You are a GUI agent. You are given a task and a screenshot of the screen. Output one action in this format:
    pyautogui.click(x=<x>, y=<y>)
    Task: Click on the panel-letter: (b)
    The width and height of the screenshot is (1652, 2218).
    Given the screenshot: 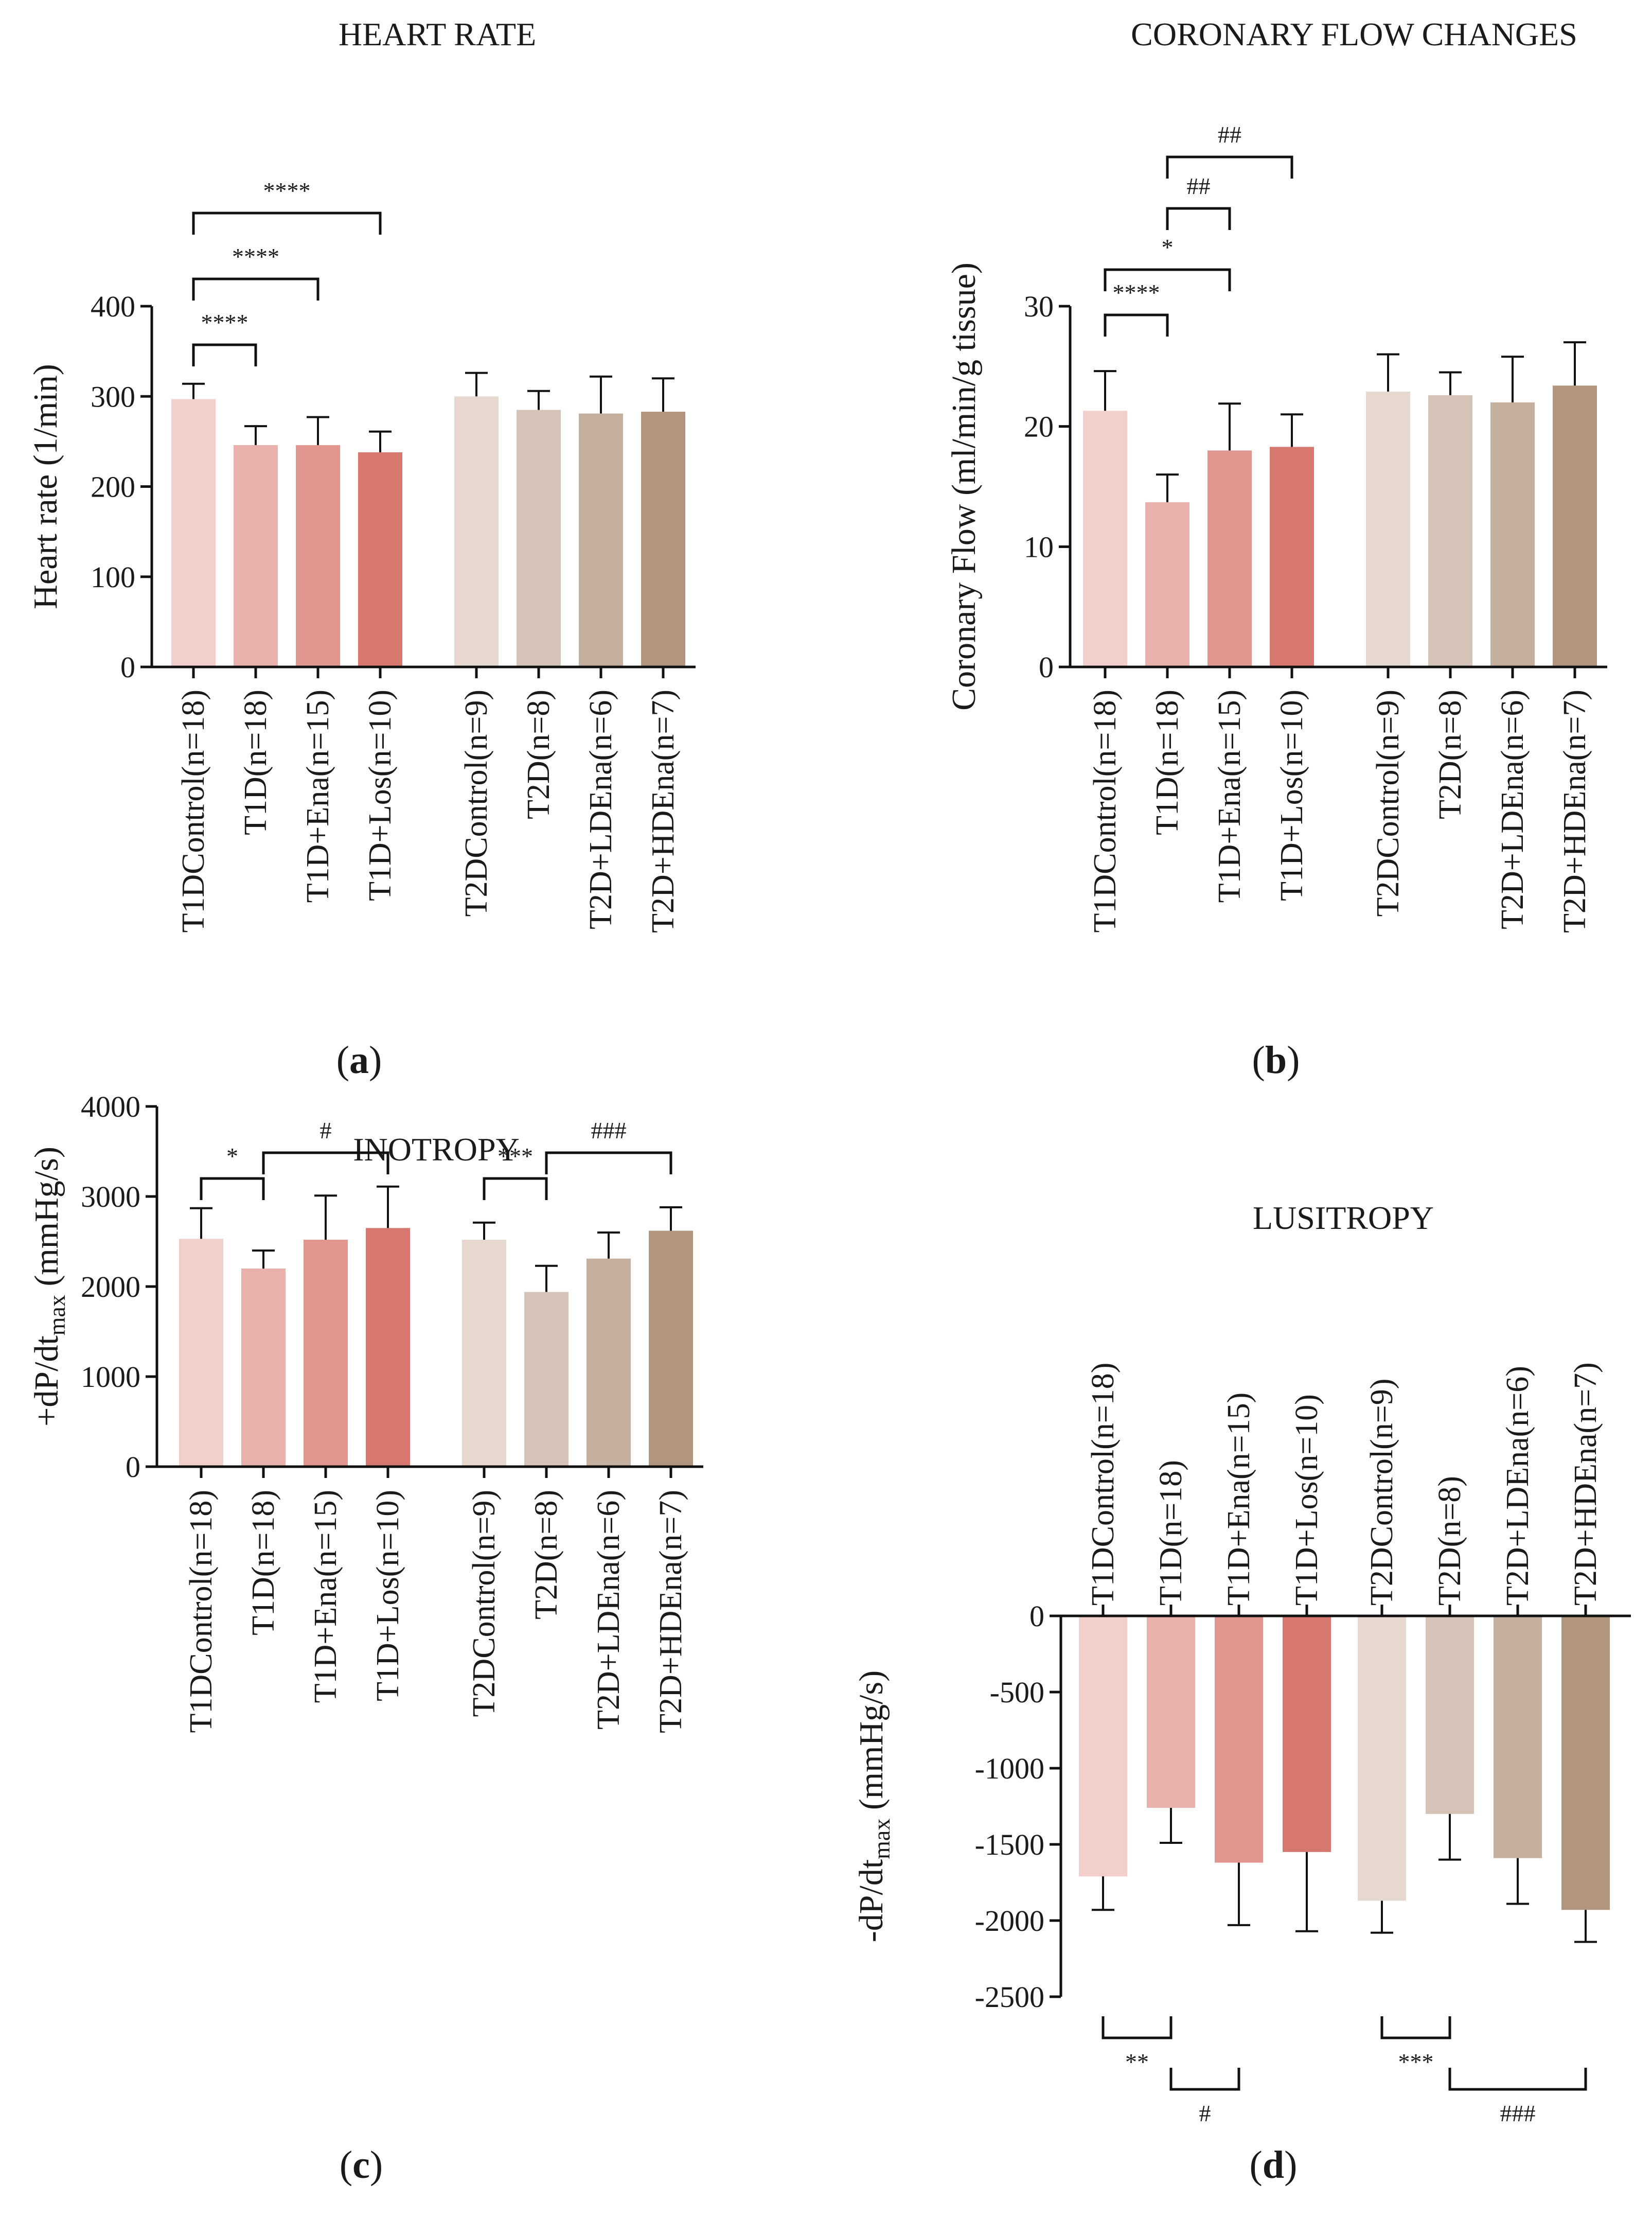 What is the action you would take?
    pyautogui.click(x=1276, y=1060)
    